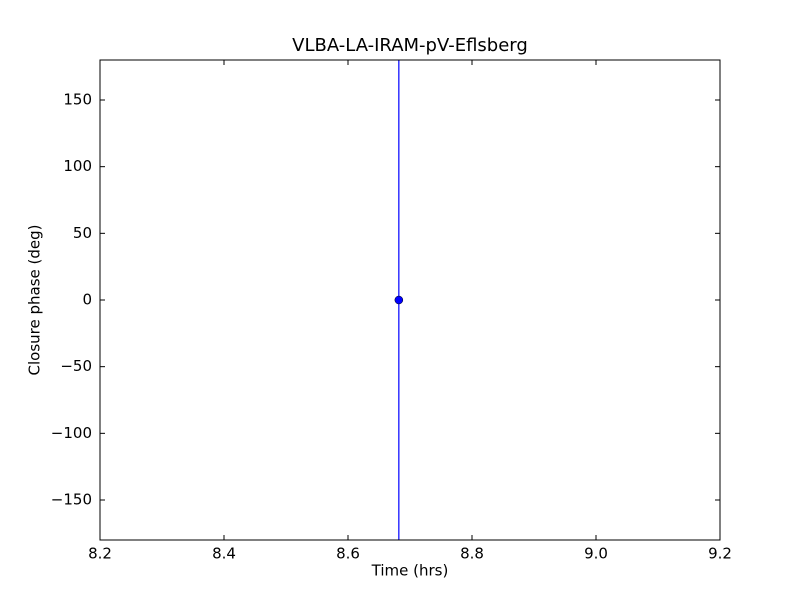  I want to click on chart-title: VLBA-LA-IRAM-pV-Eflsberg, so click(410, 45).